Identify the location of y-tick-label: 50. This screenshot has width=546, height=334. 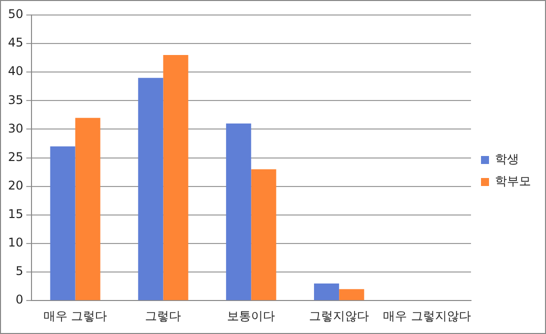
(16, 14).